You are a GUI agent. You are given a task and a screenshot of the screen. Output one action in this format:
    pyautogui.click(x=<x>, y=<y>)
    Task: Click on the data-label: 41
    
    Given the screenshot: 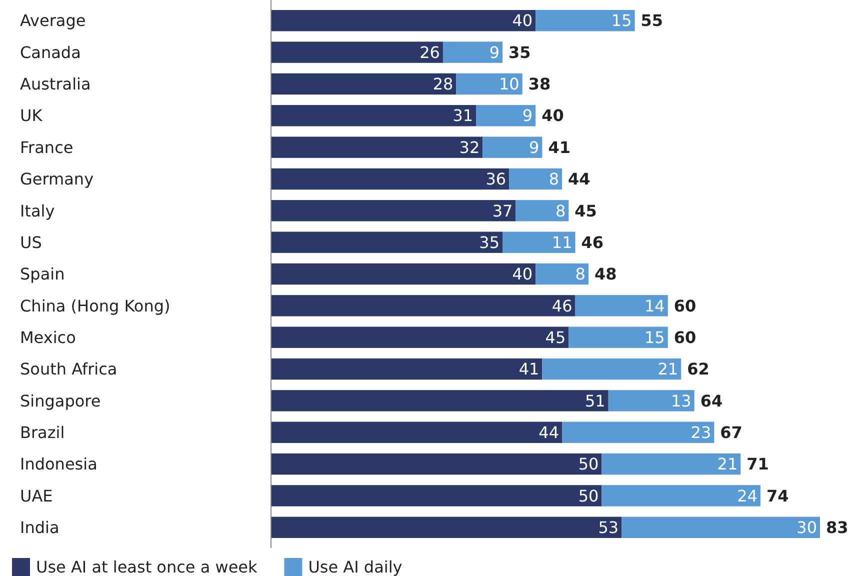 What is the action you would take?
    pyautogui.click(x=529, y=369)
    